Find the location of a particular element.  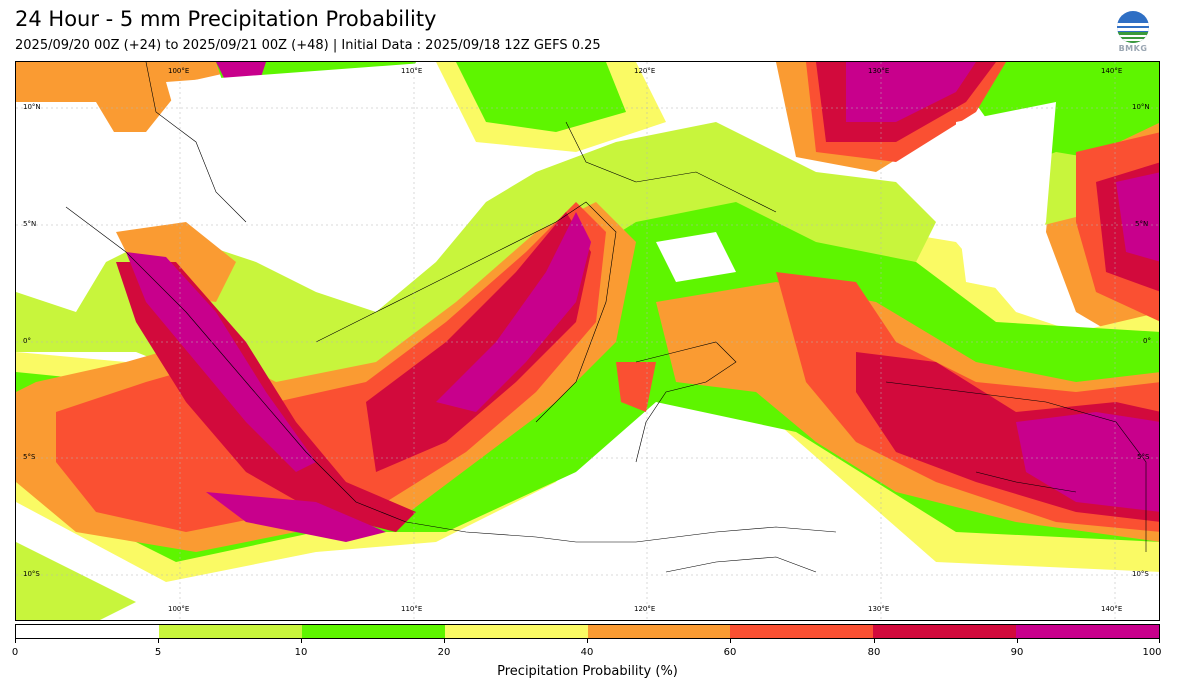

colorbar-tick-label: 90 is located at coordinates (1017, 652).